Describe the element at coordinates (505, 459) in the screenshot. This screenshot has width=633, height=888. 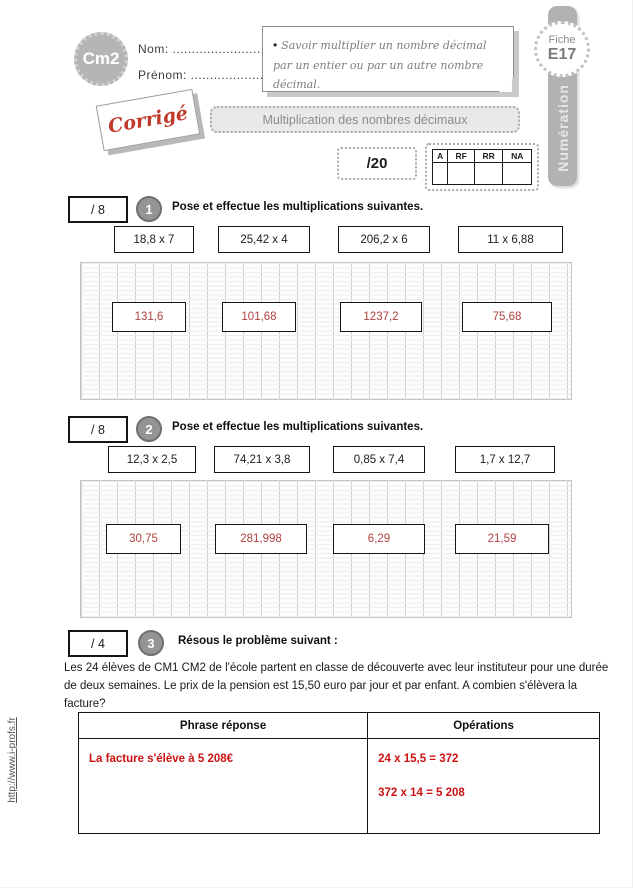
I see `exercise2-problem-4: 1,7 x 12,7` at that location.